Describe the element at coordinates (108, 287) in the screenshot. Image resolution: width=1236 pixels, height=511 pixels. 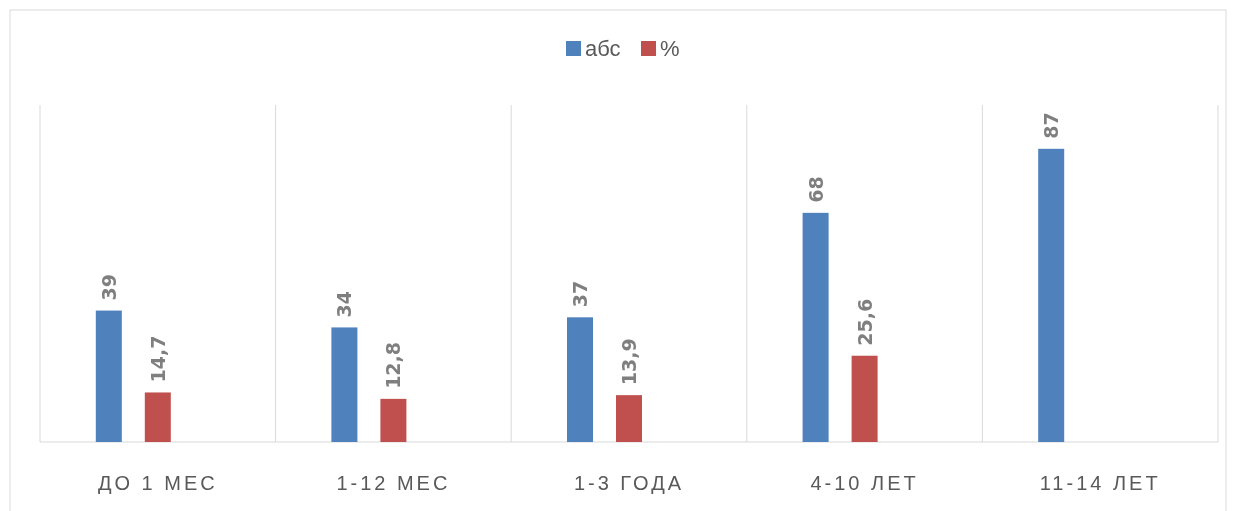
I see `data-label: 39` at that location.